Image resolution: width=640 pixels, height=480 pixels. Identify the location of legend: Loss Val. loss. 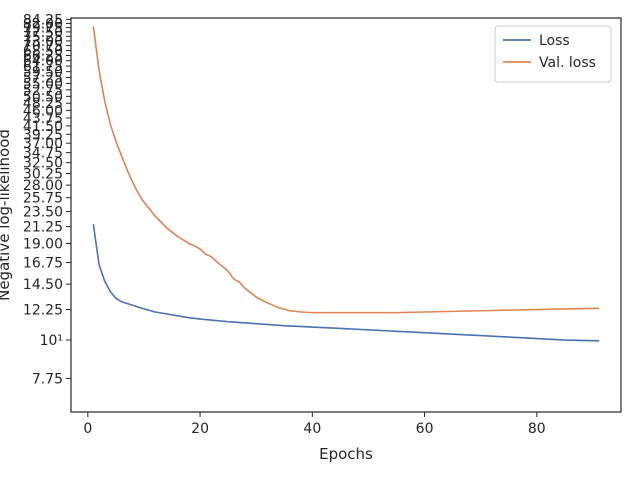
(553, 54).